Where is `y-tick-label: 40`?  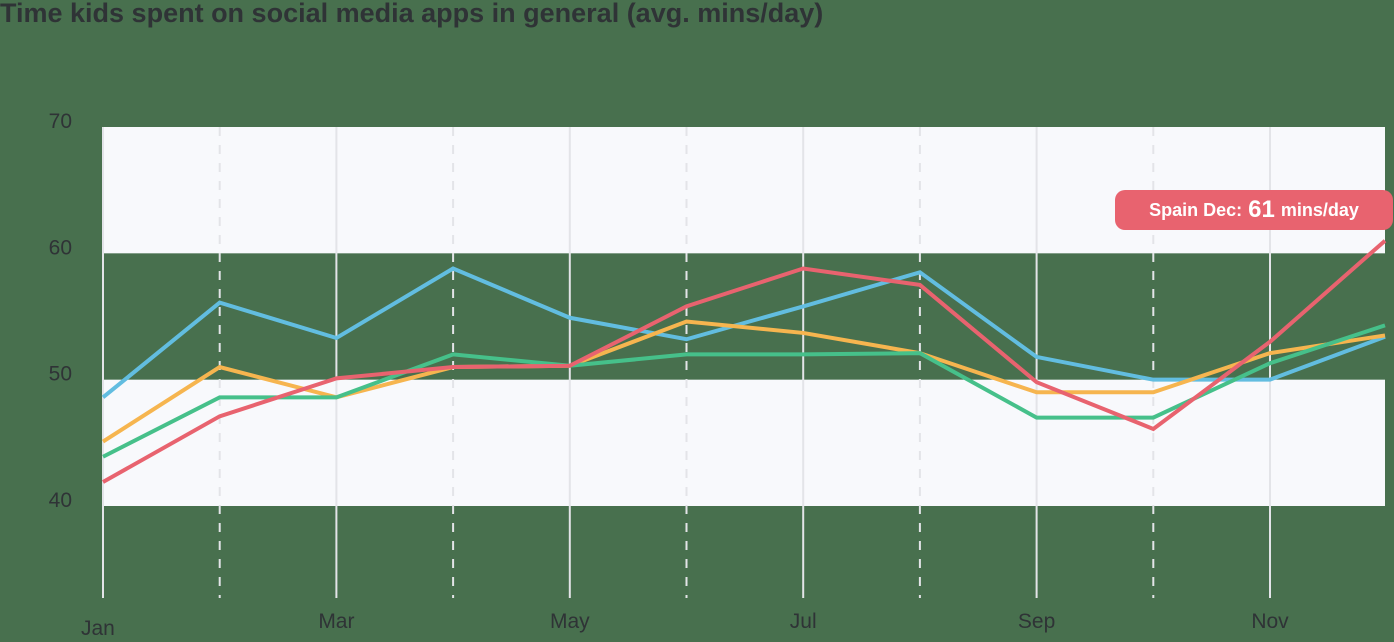
y-tick-label: 40 is located at coordinates (60, 500).